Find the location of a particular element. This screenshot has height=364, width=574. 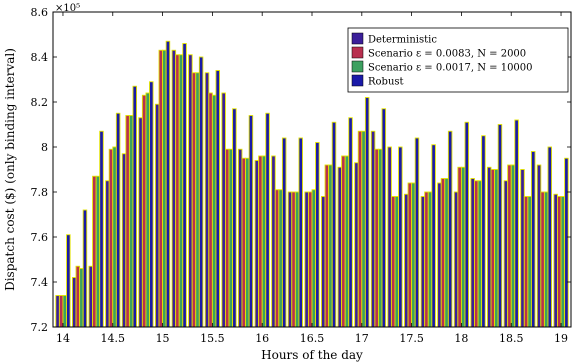

x-tick-label-1: 14.5 is located at coordinates (113, 338).